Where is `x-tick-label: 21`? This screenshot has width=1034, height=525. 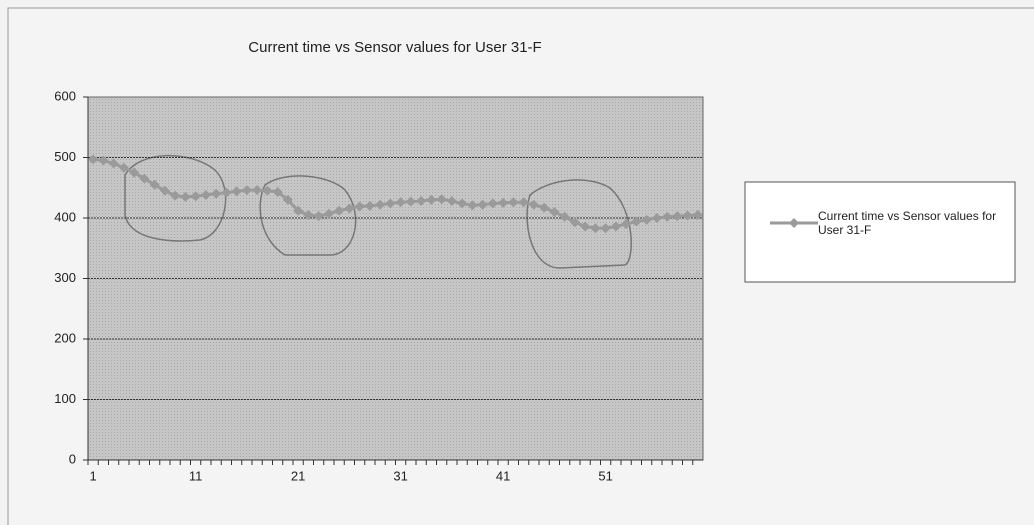
x-tick-label: 21 is located at coordinates (298, 475).